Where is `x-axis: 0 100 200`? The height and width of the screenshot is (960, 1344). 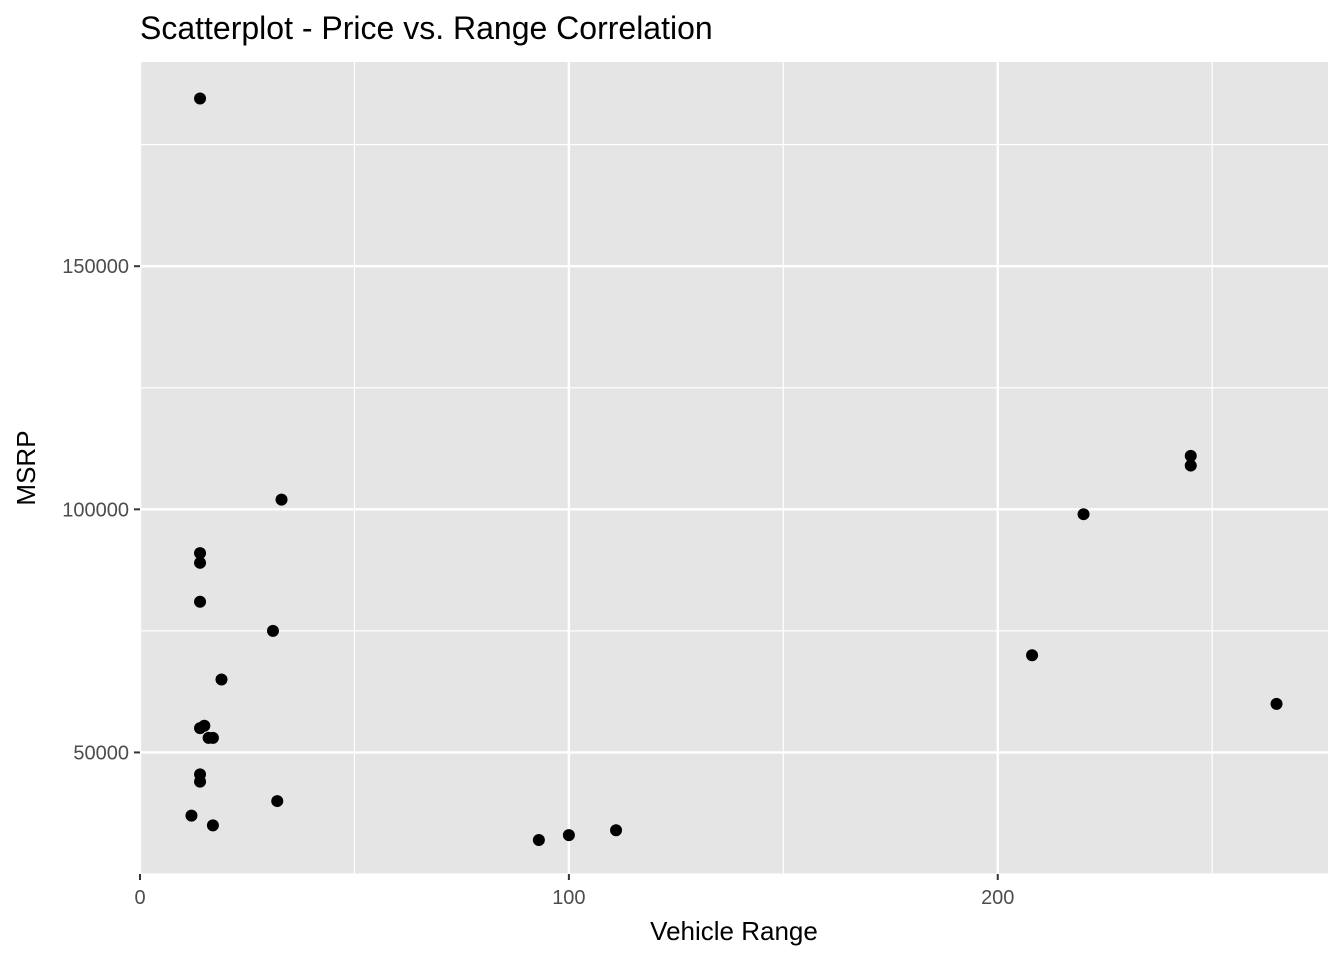
x-axis: 0 100 200 is located at coordinates (574, 891).